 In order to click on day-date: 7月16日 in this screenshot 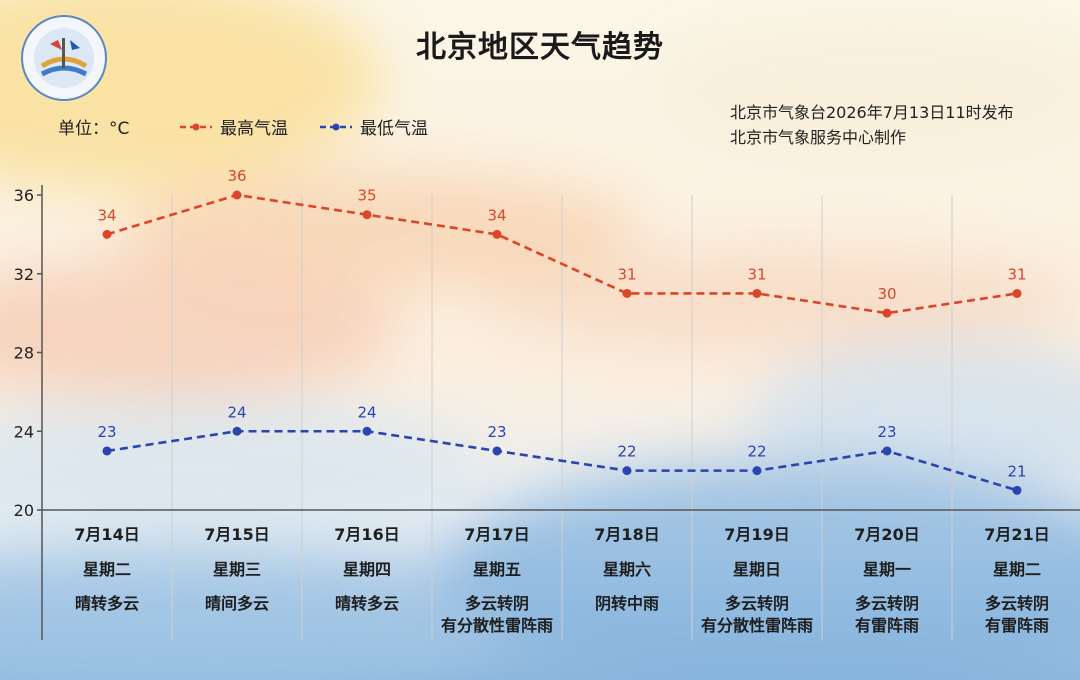, I will do `click(367, 534)`.